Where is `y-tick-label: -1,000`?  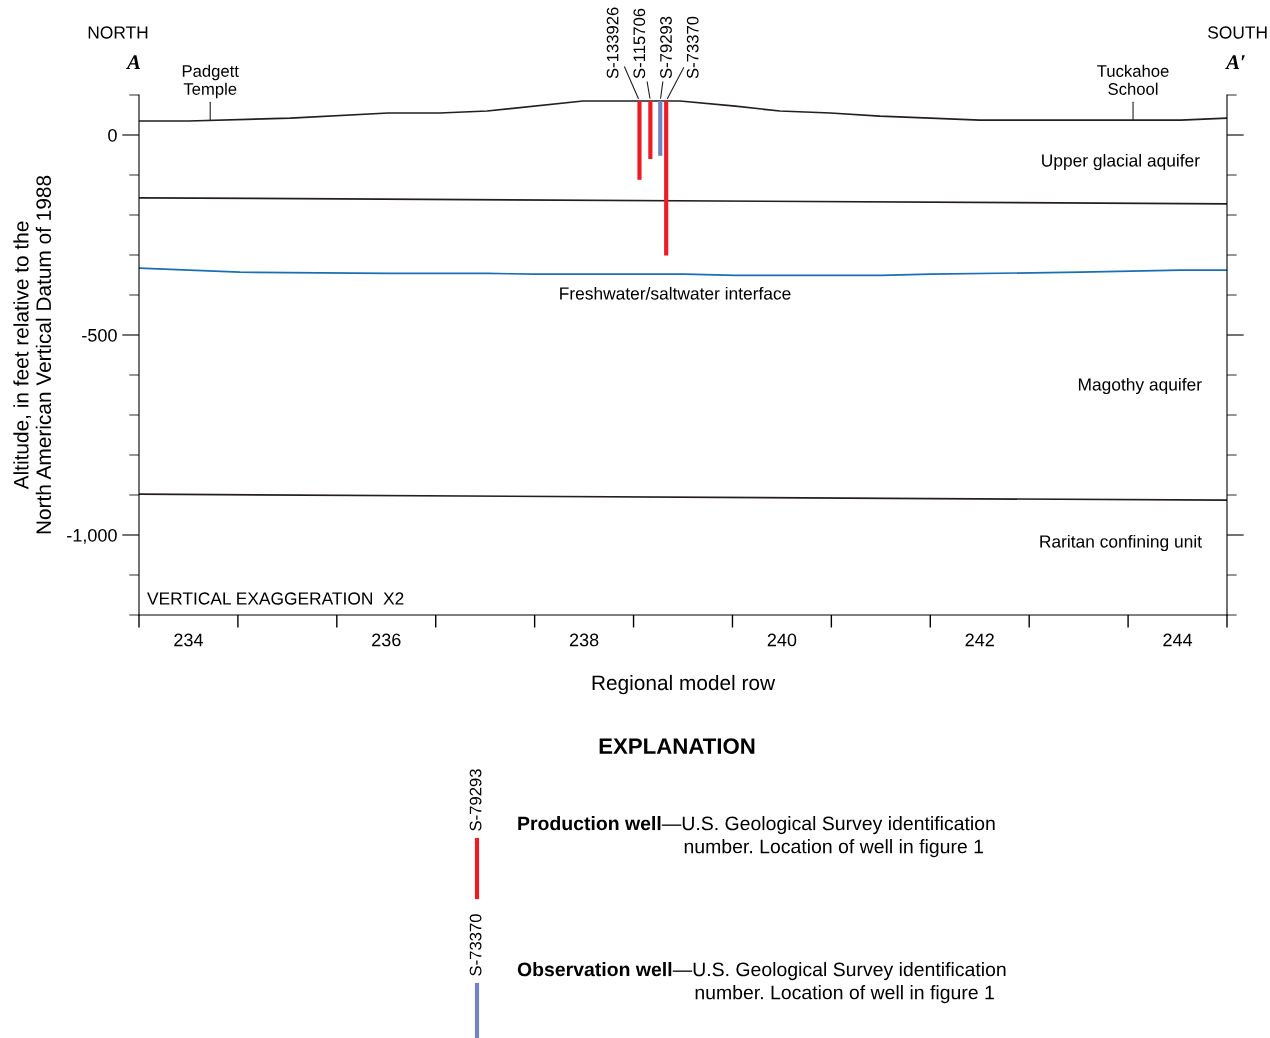
y-tick-label: -1,000 is located at coordinates (92, 536).